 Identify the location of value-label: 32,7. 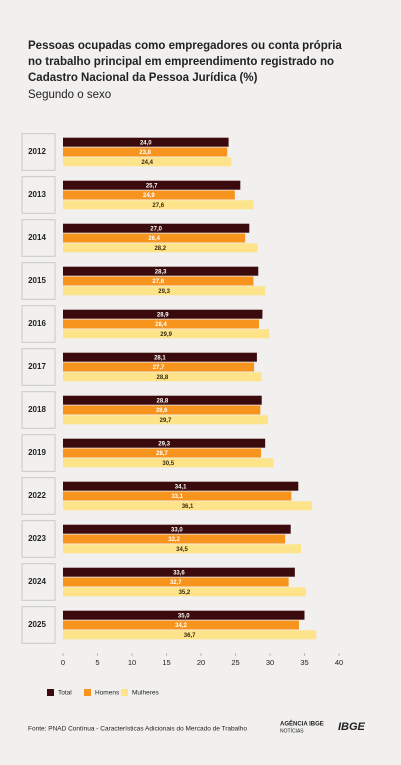
(176, 583).